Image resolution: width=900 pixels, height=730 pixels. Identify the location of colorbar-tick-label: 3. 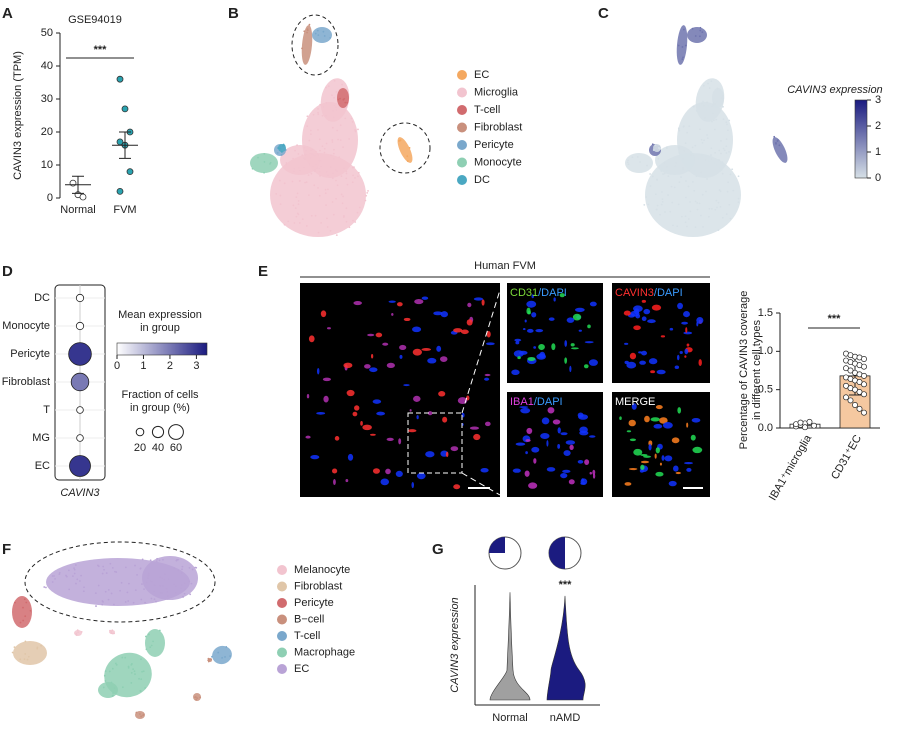
(196, 366).